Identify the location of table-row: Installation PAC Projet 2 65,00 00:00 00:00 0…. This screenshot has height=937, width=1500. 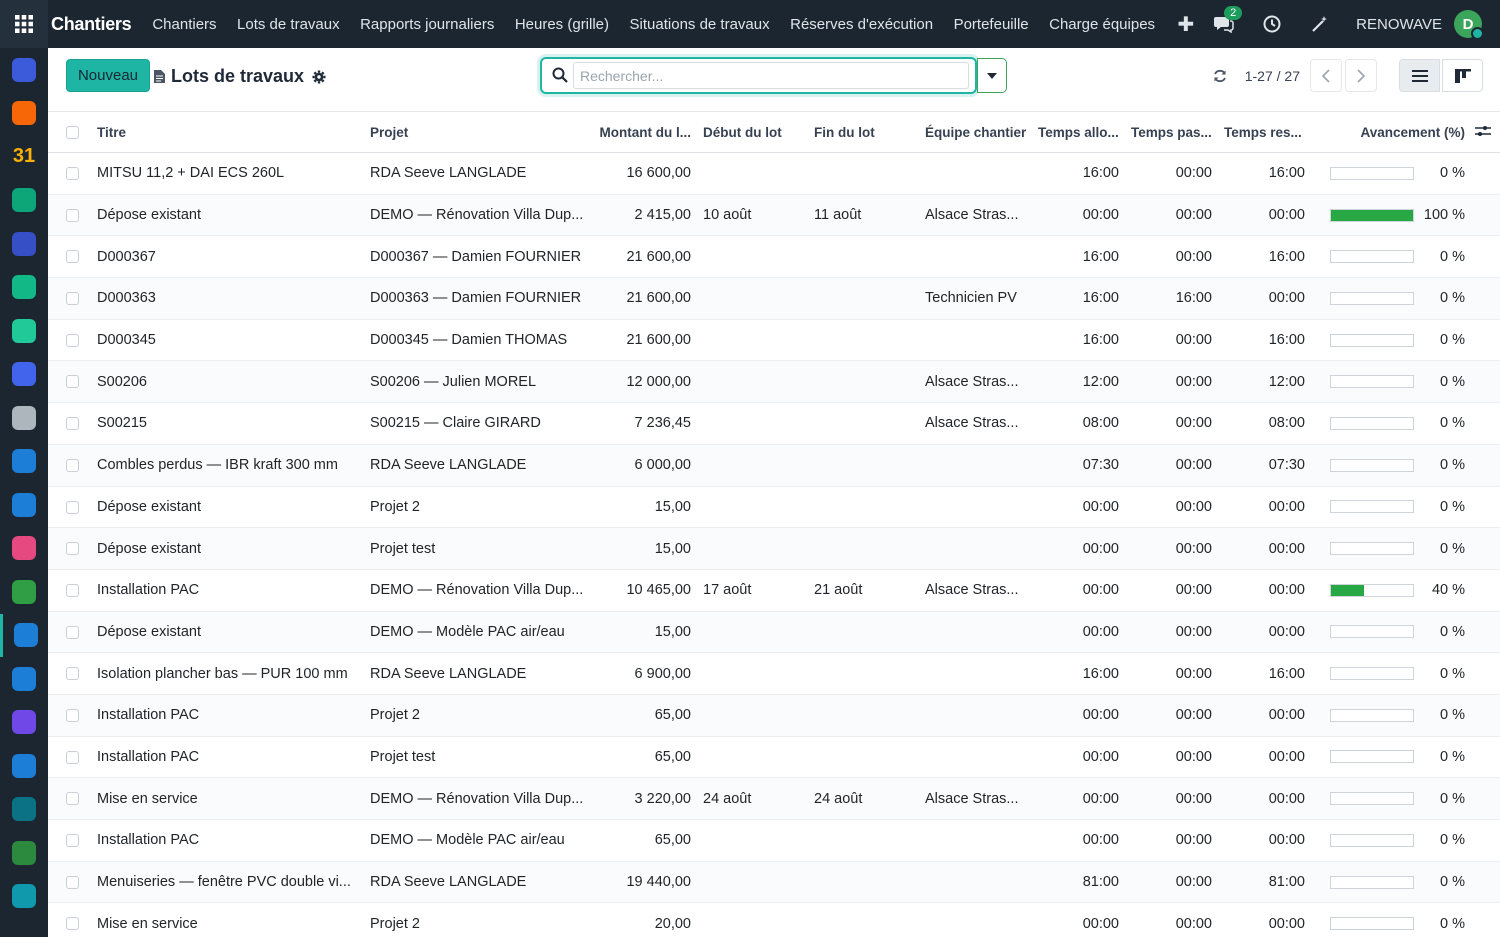
(774, 715).